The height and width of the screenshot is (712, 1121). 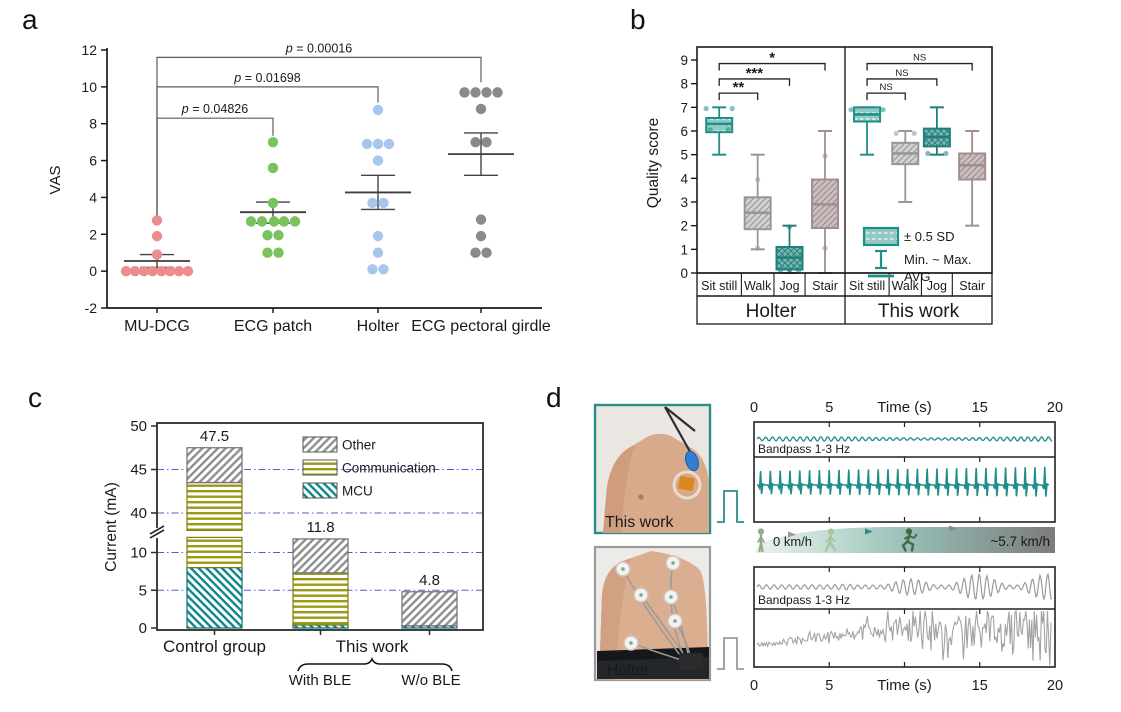 I want to click on svg-text: Stair, so click(x=972, y=286).